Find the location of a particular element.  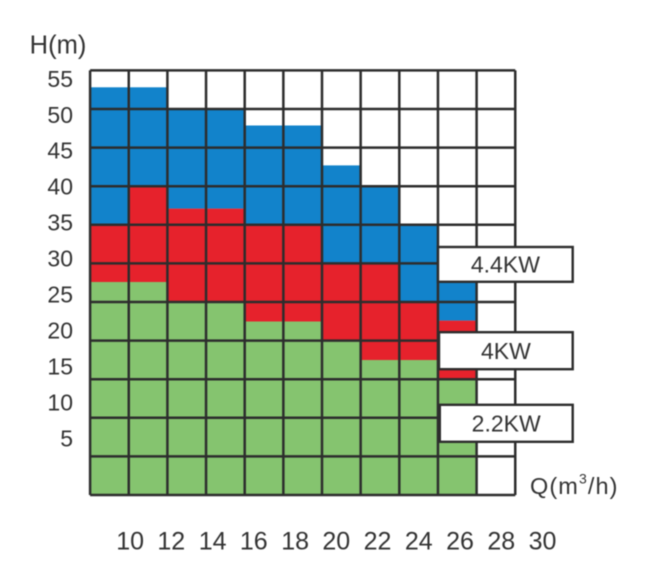

svg-text: 50 is located at coordinates (60, 115).